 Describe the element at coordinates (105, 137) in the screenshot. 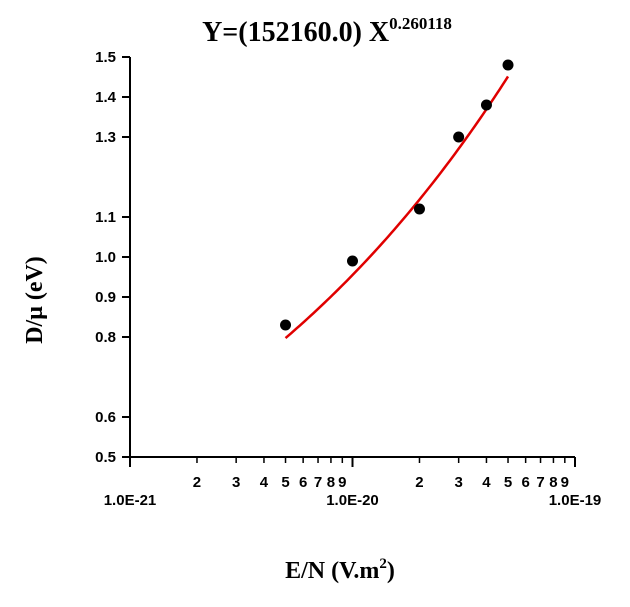

I see `y-tick-label: 1.3` at that location.